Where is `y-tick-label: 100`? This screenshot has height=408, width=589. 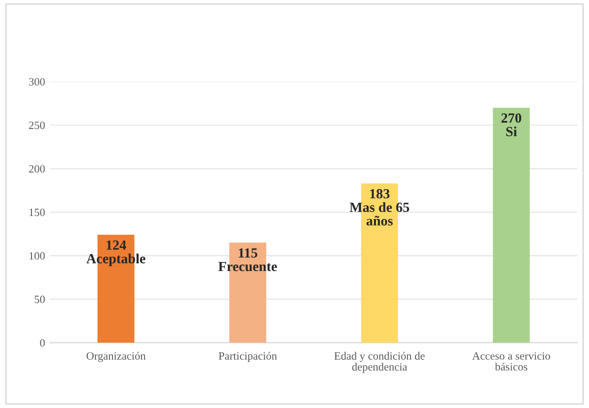 y-tick-label: 100 is located at coordinates (37, 256).